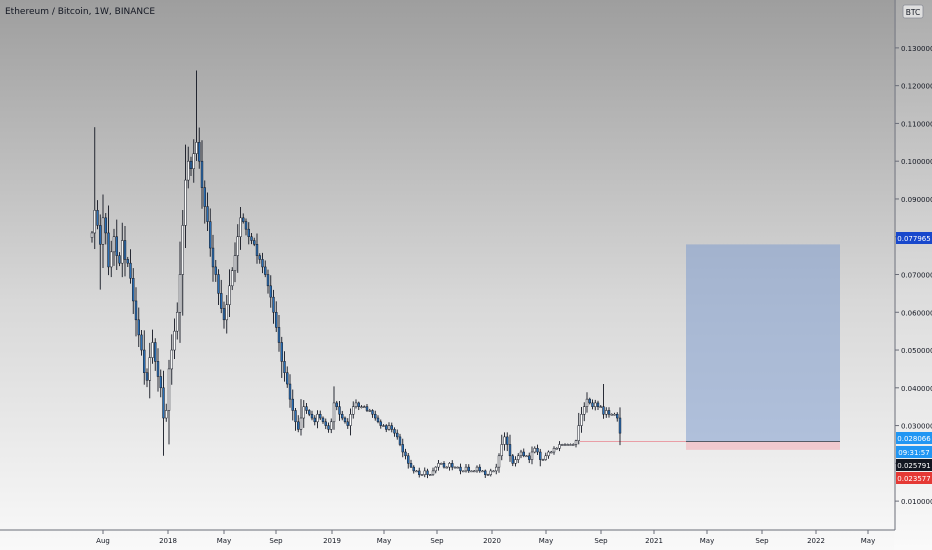 This screenshot has height=550, width=932. Describe the element at coordinates (80, 12) in the screenshot. I see `symbol-title: Ethereum / Bitcoin, 1W, BINANCE` at that location.